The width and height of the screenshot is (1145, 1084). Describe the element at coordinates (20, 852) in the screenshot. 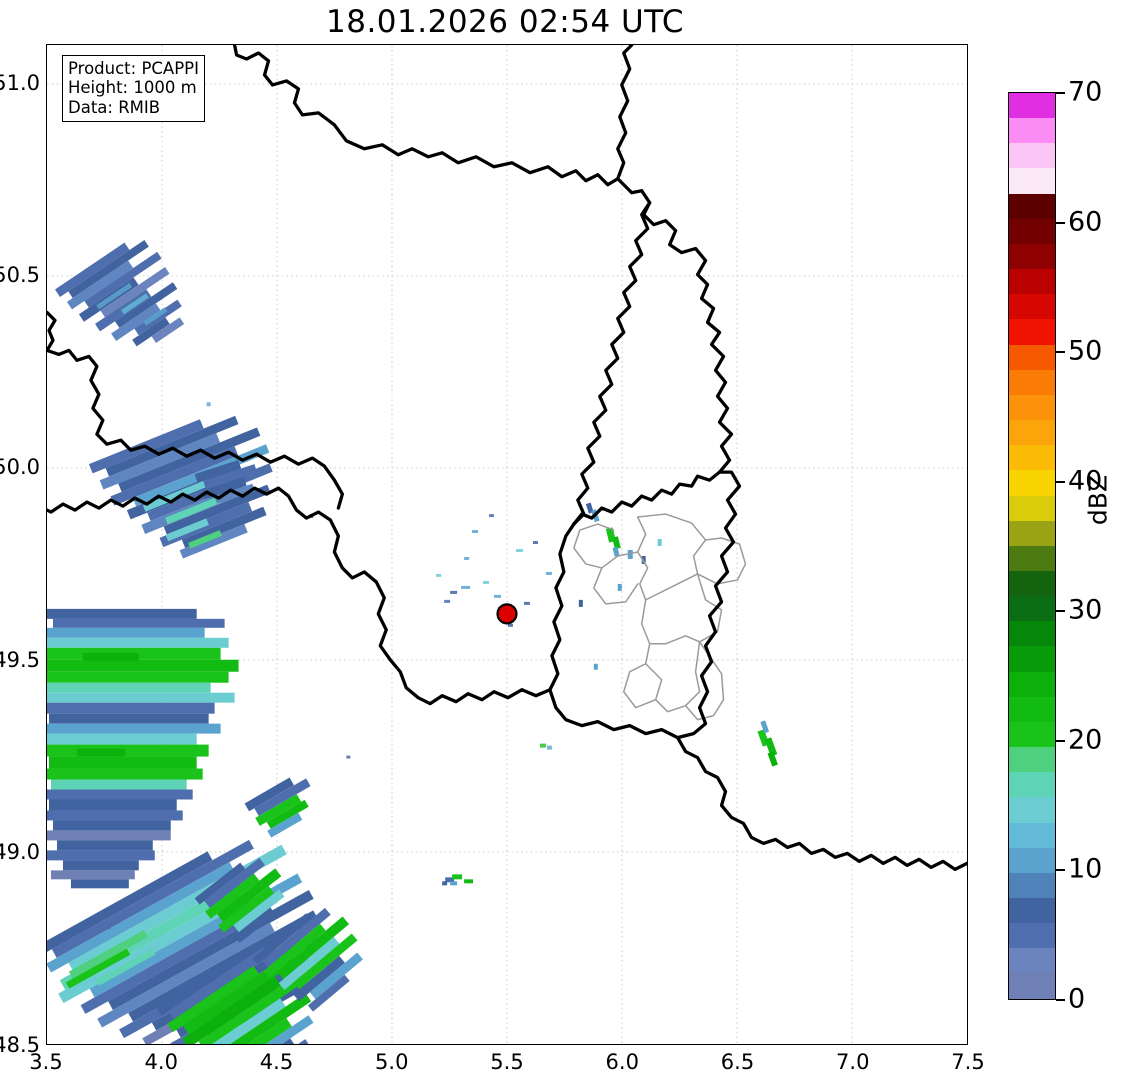

I see `y-tick-49-0: 49.0` at that location.